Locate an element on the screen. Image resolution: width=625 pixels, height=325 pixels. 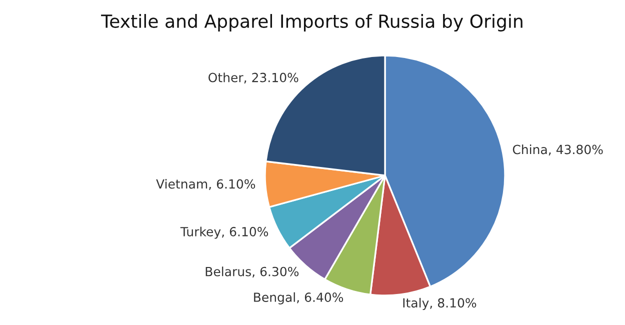
slice-label: Bengal, 6.40% is located at coordinates (299, 298).